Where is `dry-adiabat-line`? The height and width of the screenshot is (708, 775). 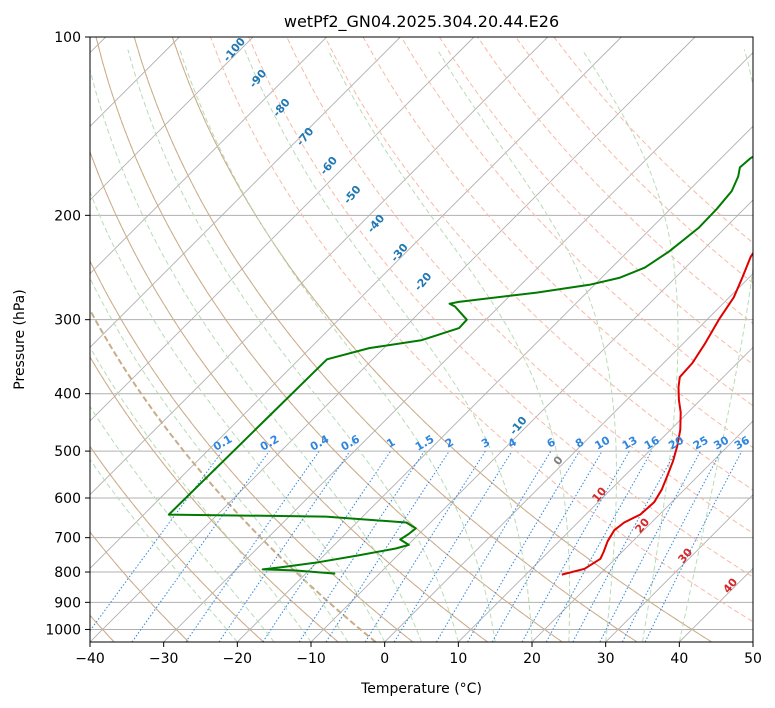 dry-adiabat-line is located at coordinates (634, 160).